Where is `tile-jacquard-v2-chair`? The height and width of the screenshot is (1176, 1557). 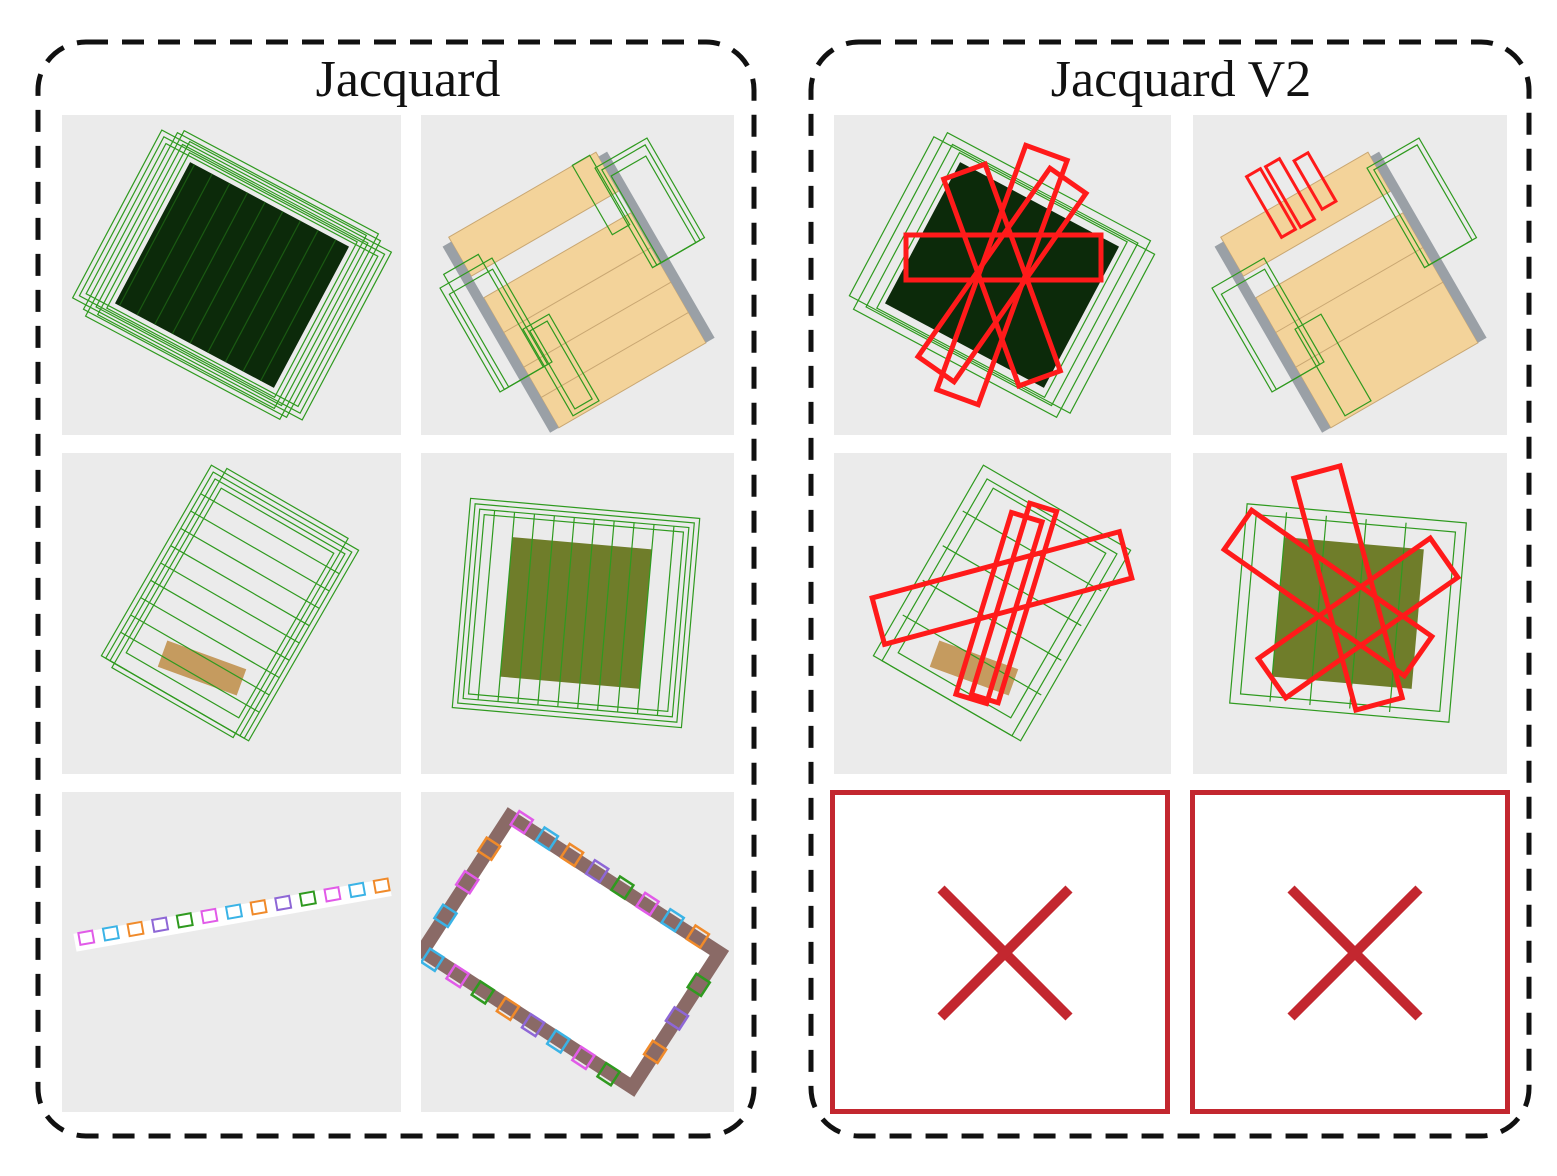
tile-jacquard-v2-chair is located at coordinates (1350, 275).